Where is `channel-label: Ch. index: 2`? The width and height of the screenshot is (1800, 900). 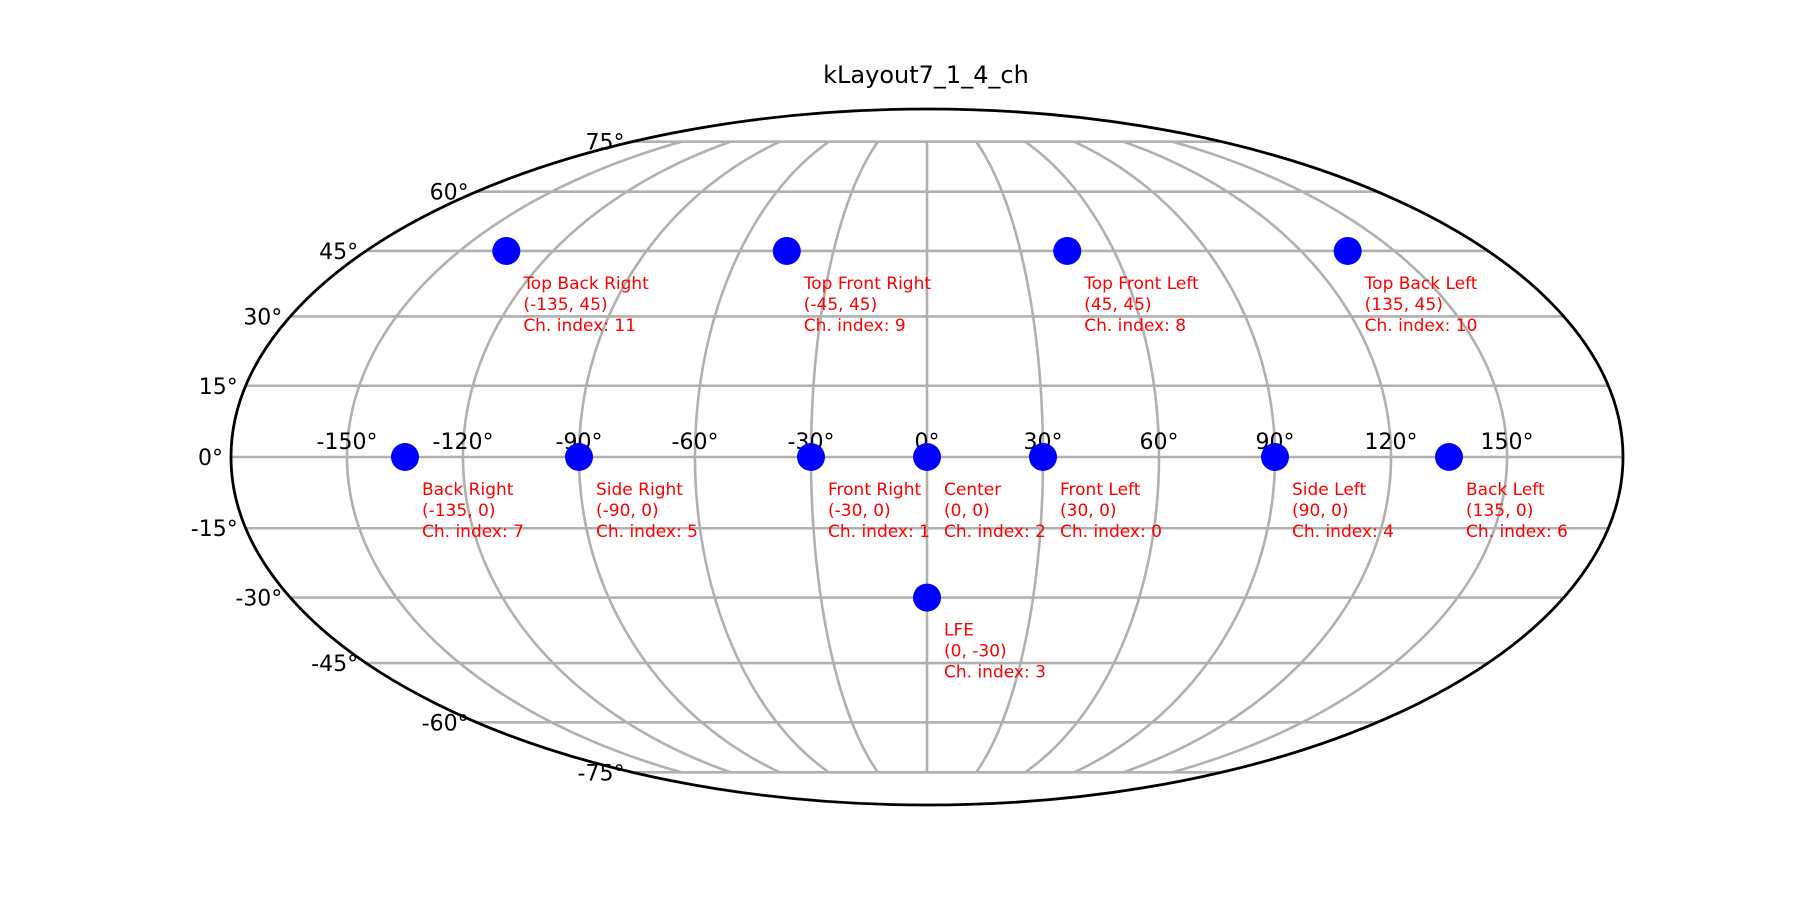 channel-label: Ch. index: 2 is located at coordinates (995, 532).